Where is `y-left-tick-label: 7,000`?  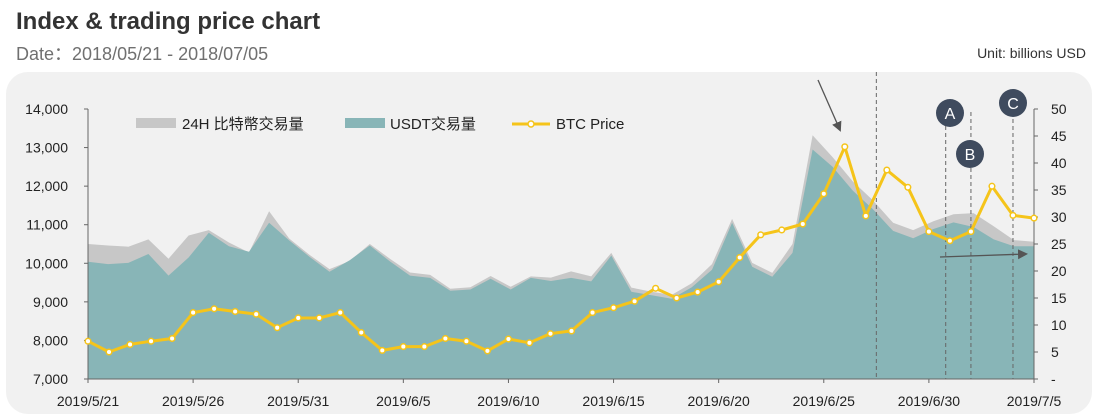
y-left-tick-label: 7,000 is located at coordinates (50, 379).